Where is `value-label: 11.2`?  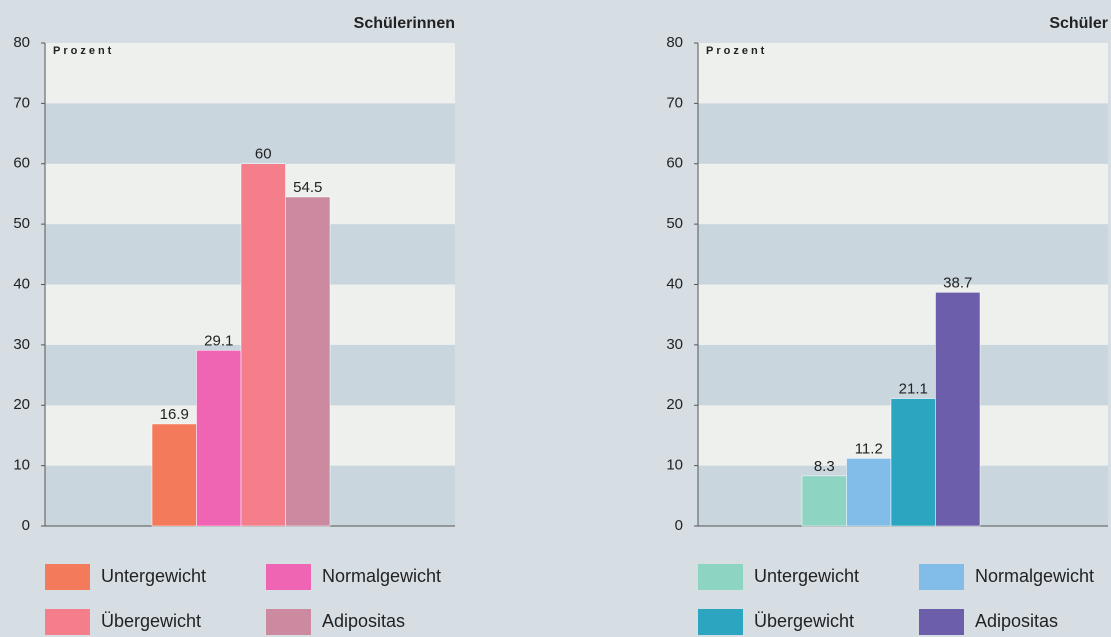
value-label: 11.2 is located at coordinates (869, 448).